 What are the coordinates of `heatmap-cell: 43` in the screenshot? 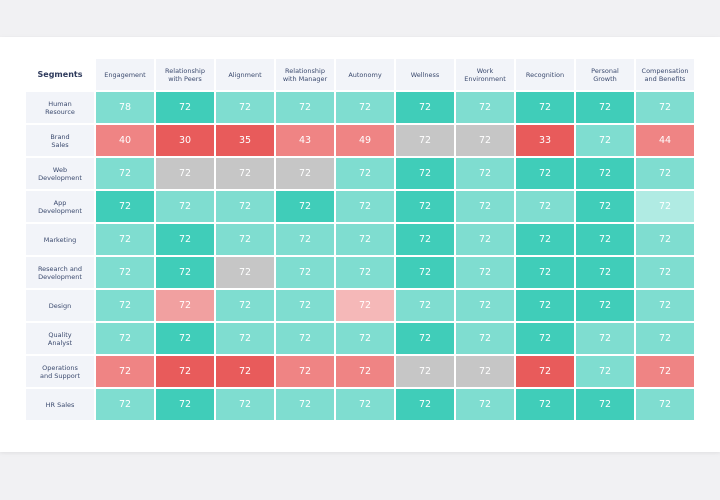 It's located at (305, 140).